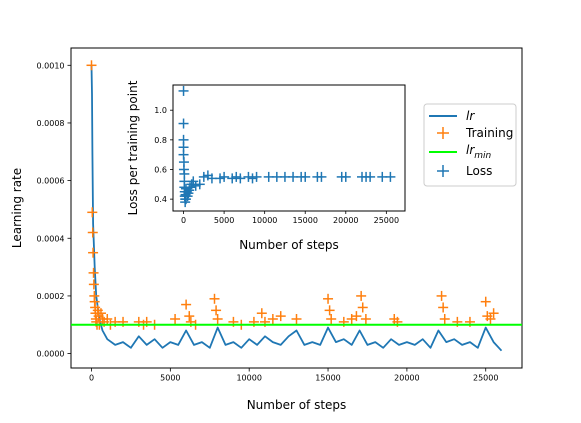 Image resolution: width=581 pixels, height=423 pixels. Describe the element at coordinates (406, 378) in the screenshot. I see `main-x-tick-label: 20000` at that location.